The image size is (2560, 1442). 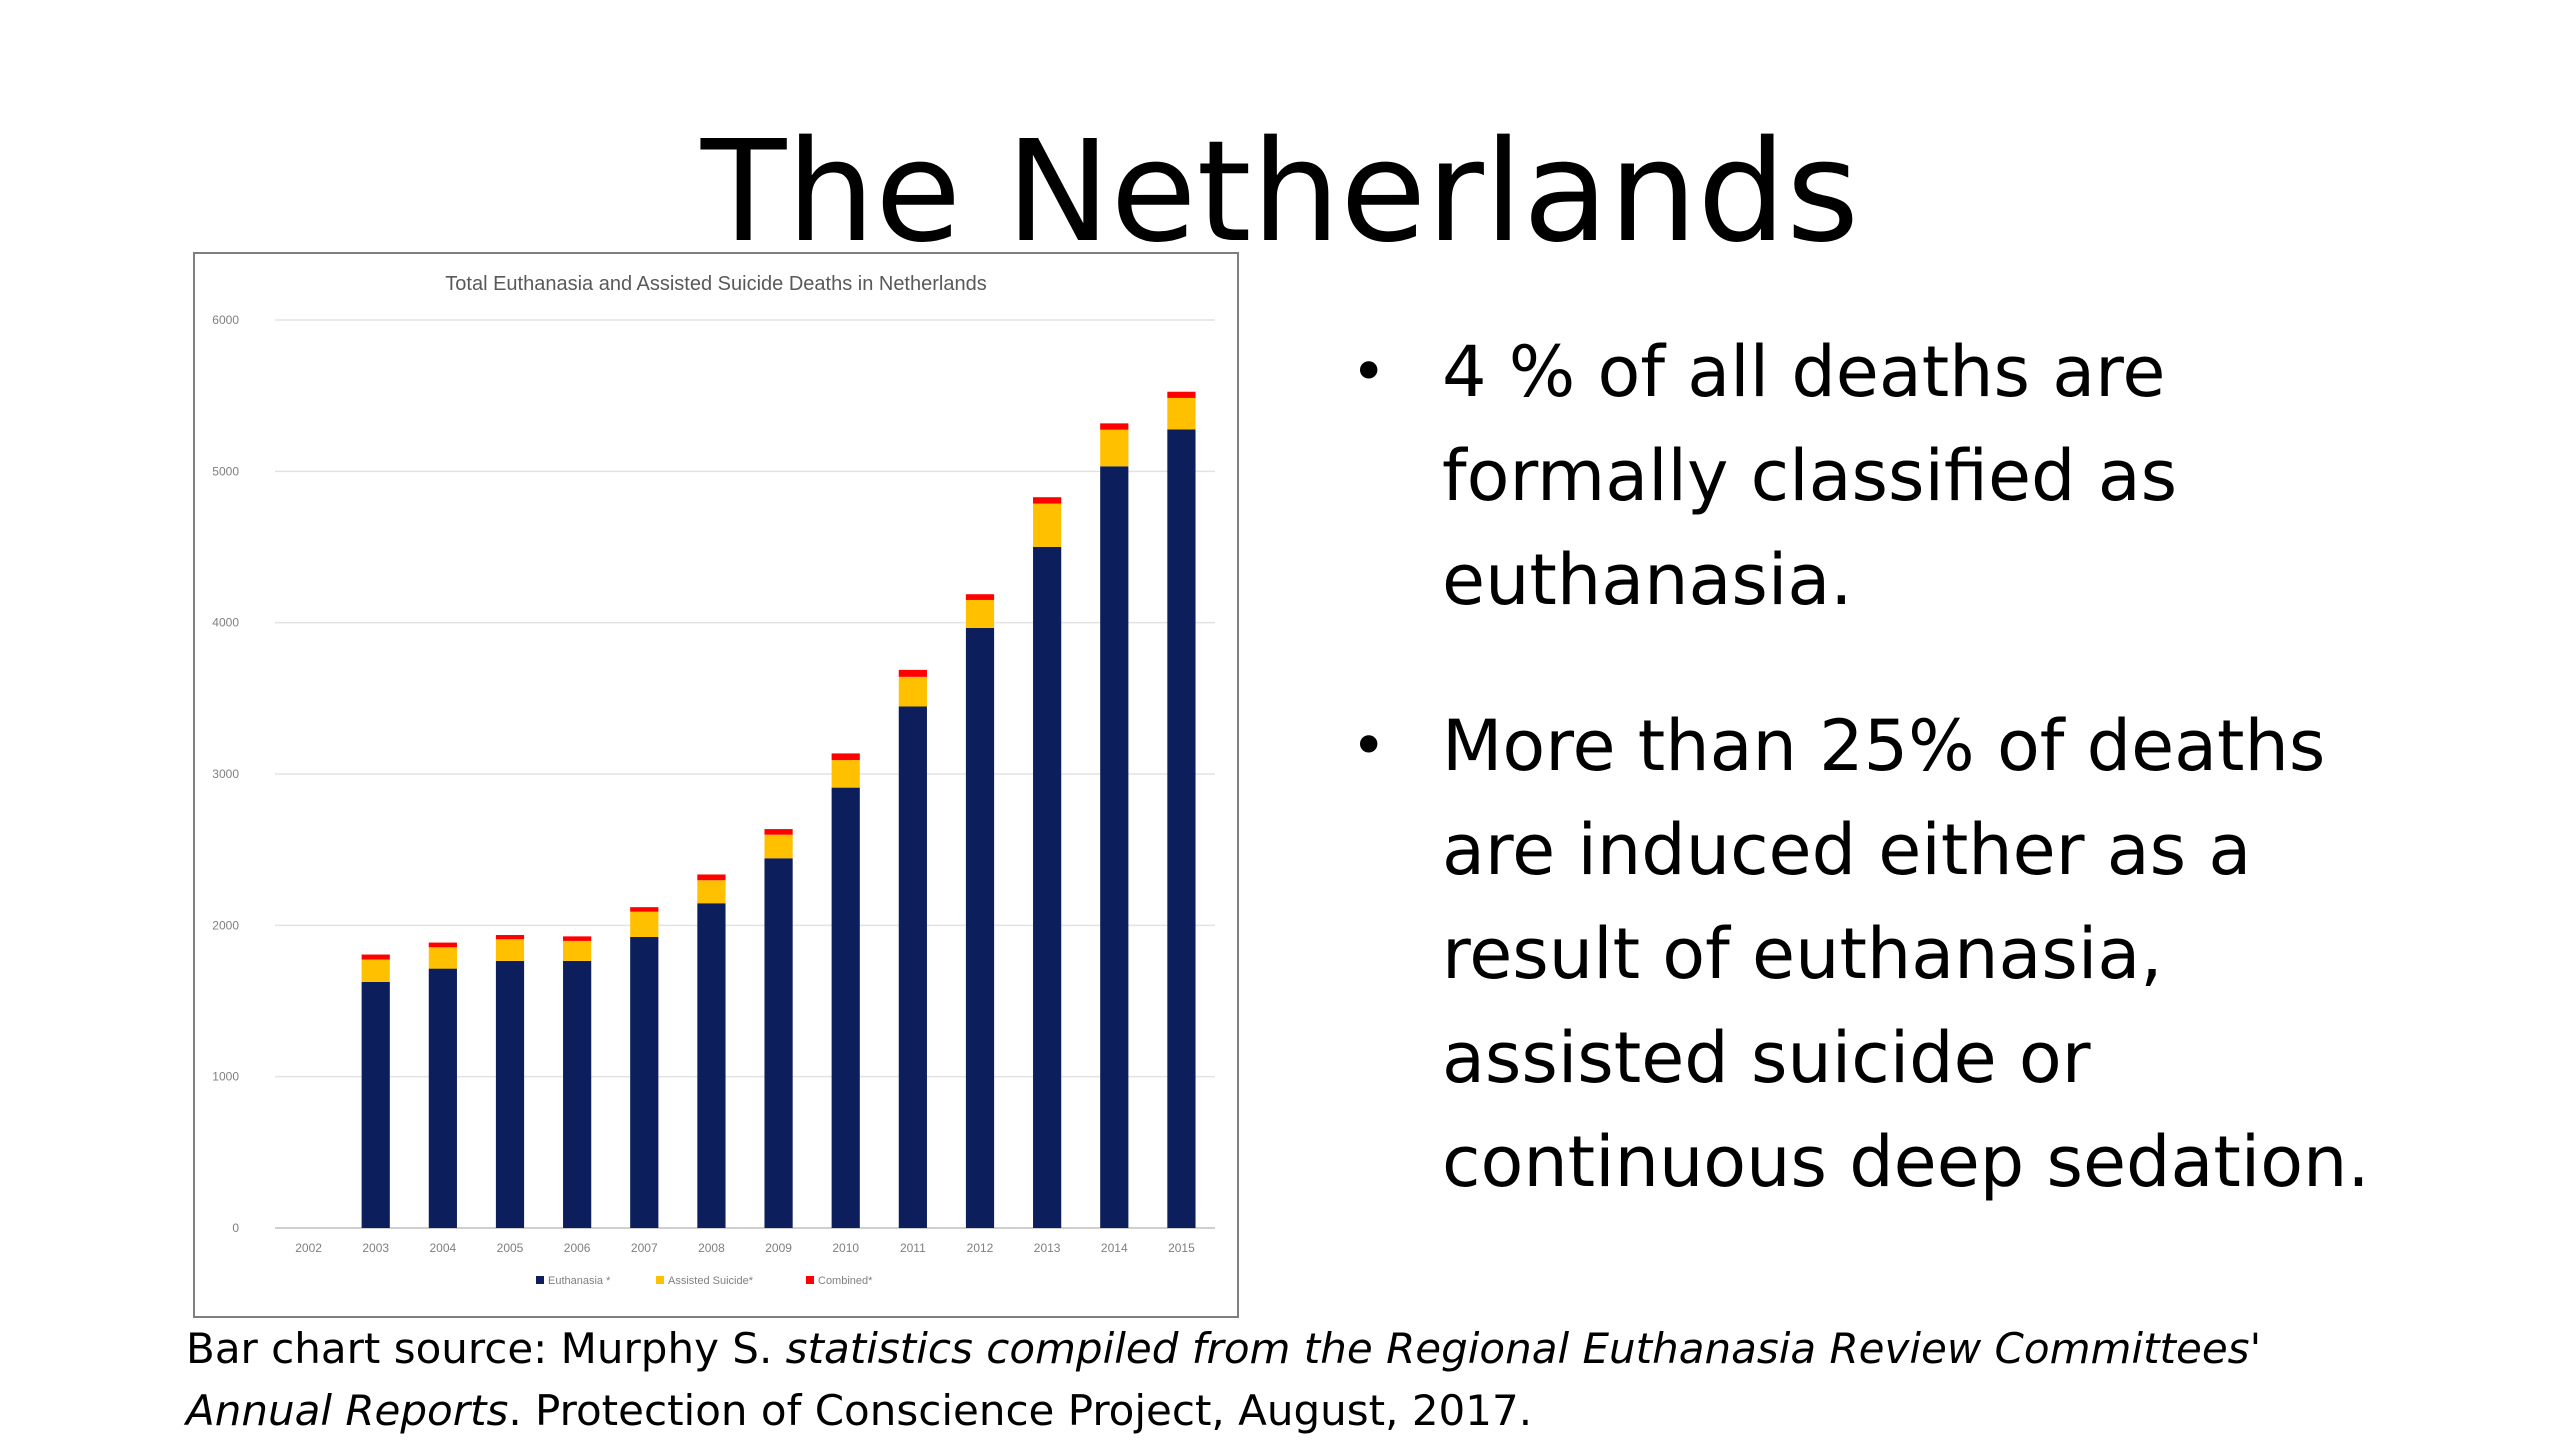 What do you see at coordinates (579, 1281) in the screenshot?
I see `legend-label: Euthanasia *` at bounding box center [579, 1281].